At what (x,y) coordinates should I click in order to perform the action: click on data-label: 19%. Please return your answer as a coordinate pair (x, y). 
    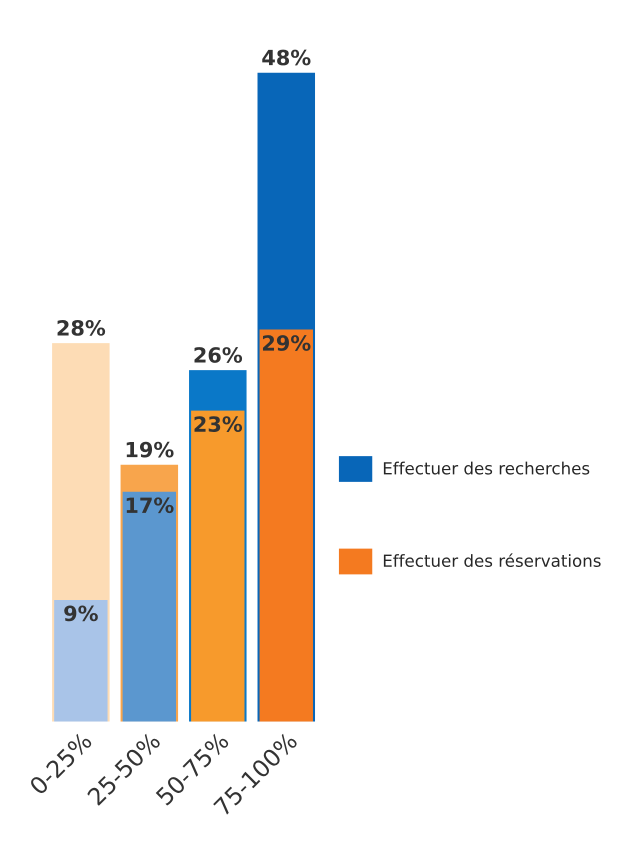
    Looking at the image, I should click on (150, 450).